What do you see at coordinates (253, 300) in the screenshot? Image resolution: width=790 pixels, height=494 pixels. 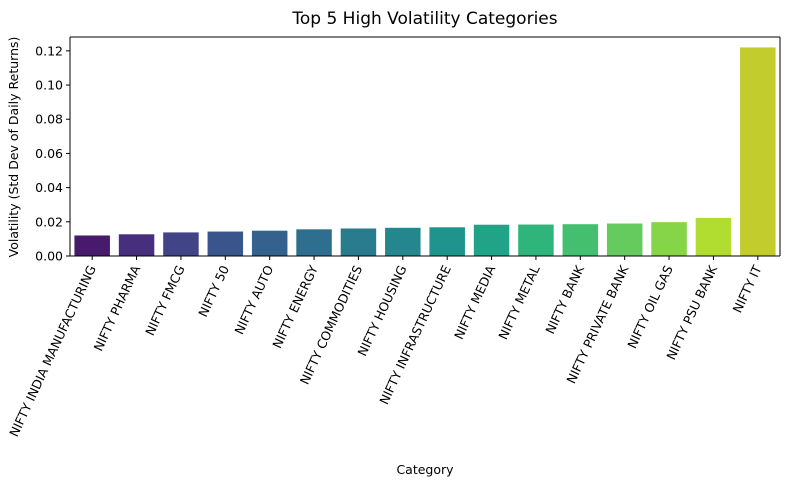 I see `x-tick-label: NIFTY AUTO` at bounding box center [253, 300].